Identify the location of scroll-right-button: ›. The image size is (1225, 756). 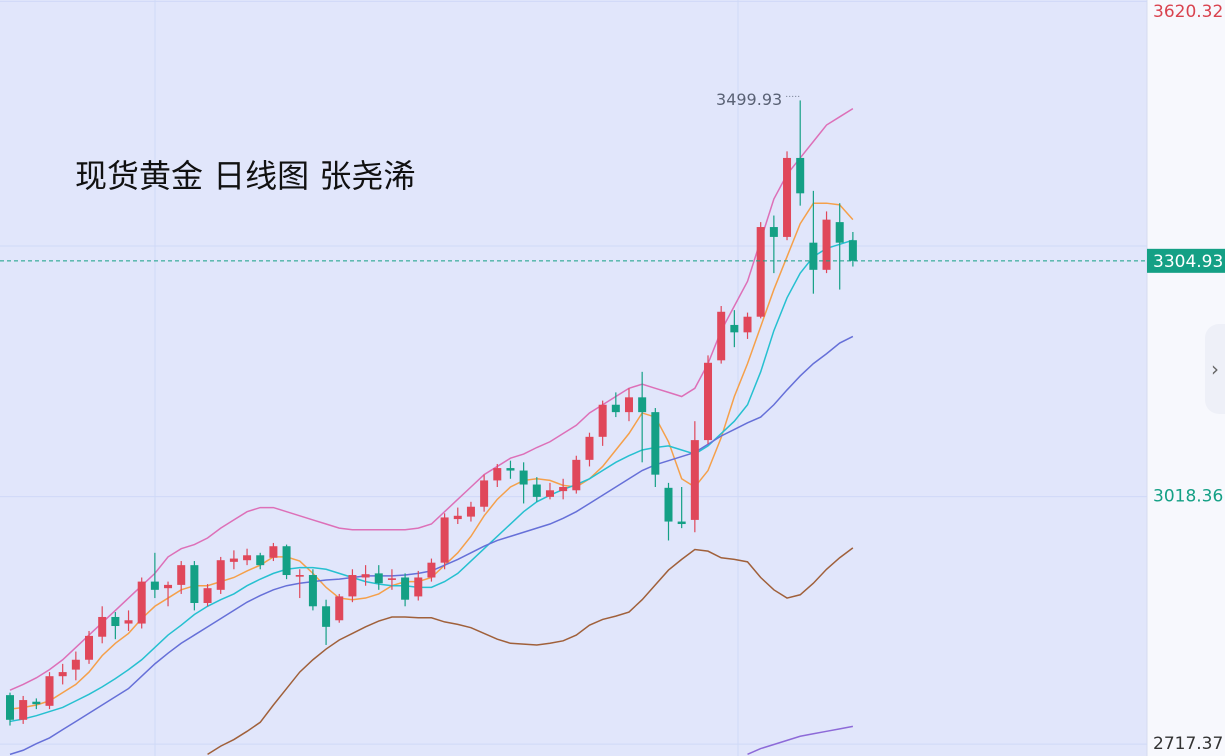
(1215, 369).